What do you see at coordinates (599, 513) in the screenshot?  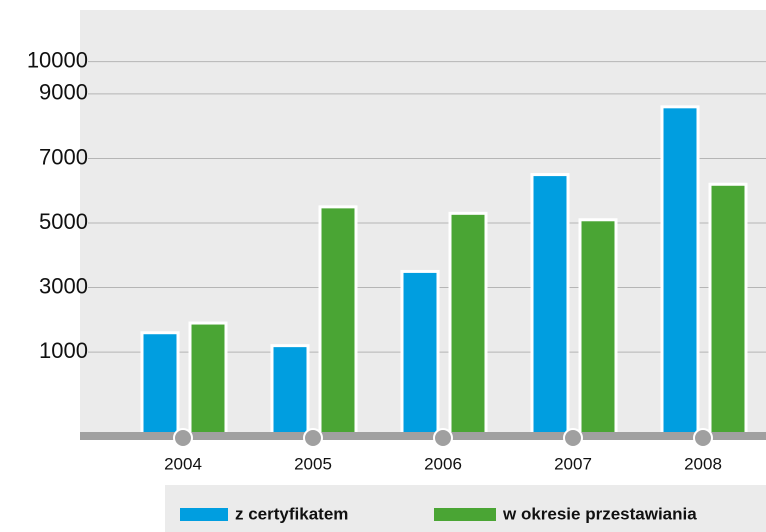 I see `legend-label: w okresie przestawiania` at bounding box center [599, 513].